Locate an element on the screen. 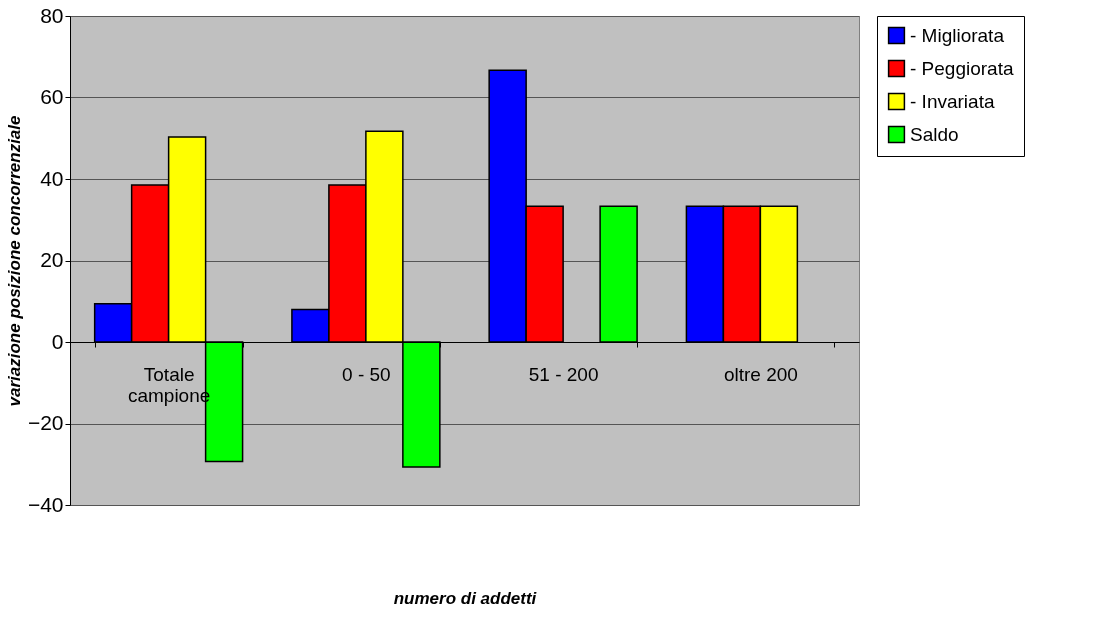 The height and width of the screenshot is (630, 1107). y-tick-label: 80 is located at coordinates (52, 15).